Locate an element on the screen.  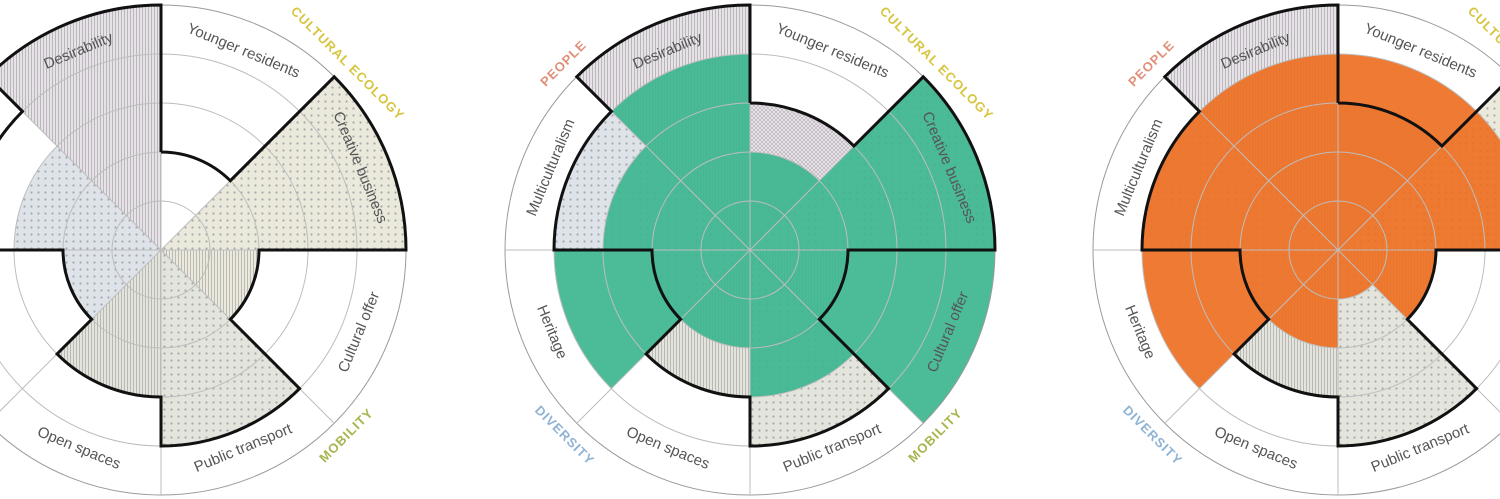
category-label-cultural-offer: Cultural offer is located at coordinates (359, 332).